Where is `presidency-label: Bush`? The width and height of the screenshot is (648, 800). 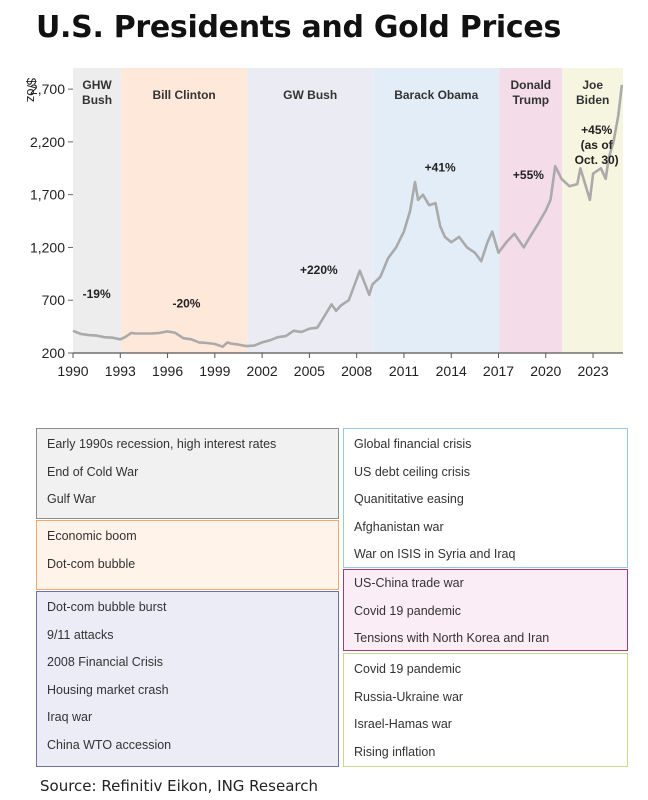 presidency-label: Bush is located at coordinates (97, 100).